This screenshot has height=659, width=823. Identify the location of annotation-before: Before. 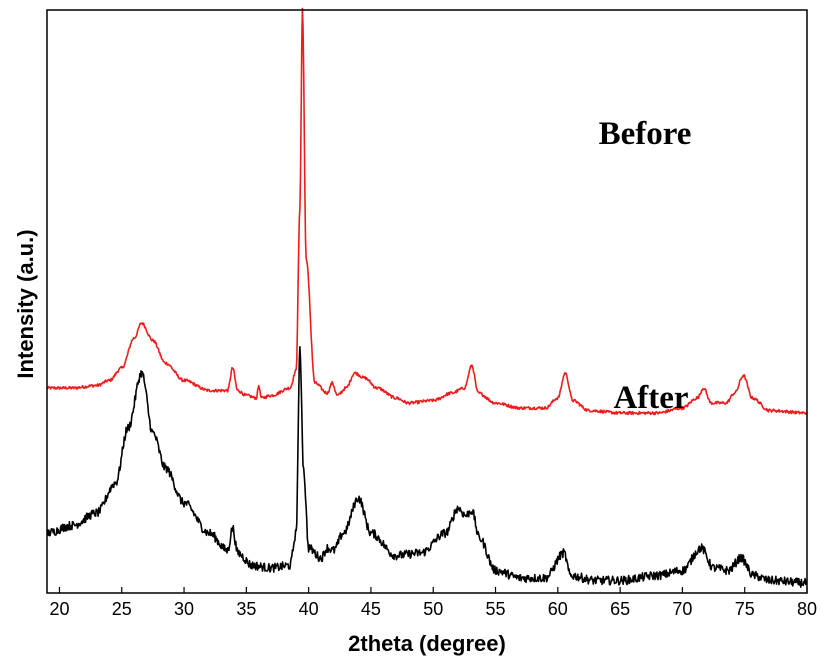
(645, 134).